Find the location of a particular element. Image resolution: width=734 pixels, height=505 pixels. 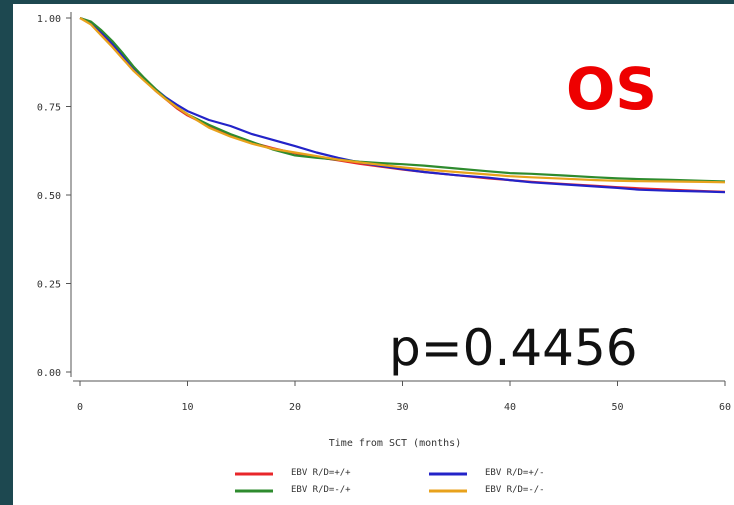

y-tick-label: 0.75 is located at coordinates (49, 108).